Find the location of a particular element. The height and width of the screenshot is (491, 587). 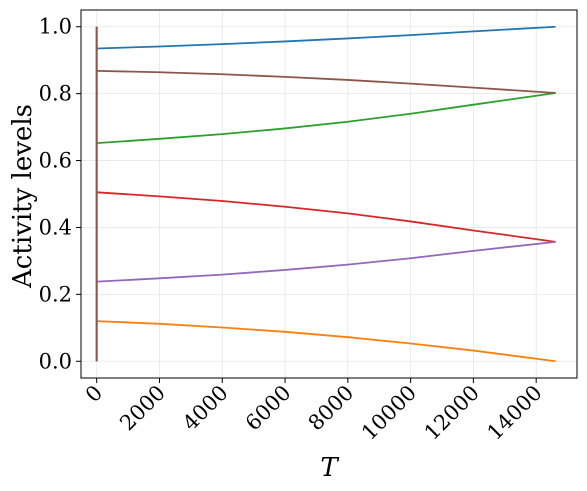

y-tick-label: 0.6 is located at coordinates (55, 161).